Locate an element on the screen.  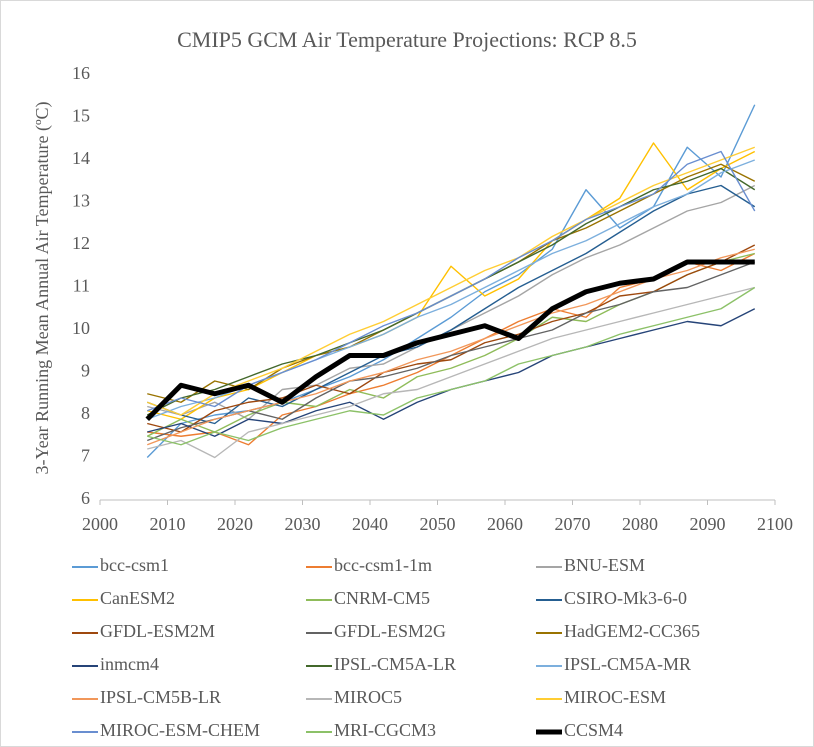
y-tick-label: 14 is located at coordinates (81, 158).